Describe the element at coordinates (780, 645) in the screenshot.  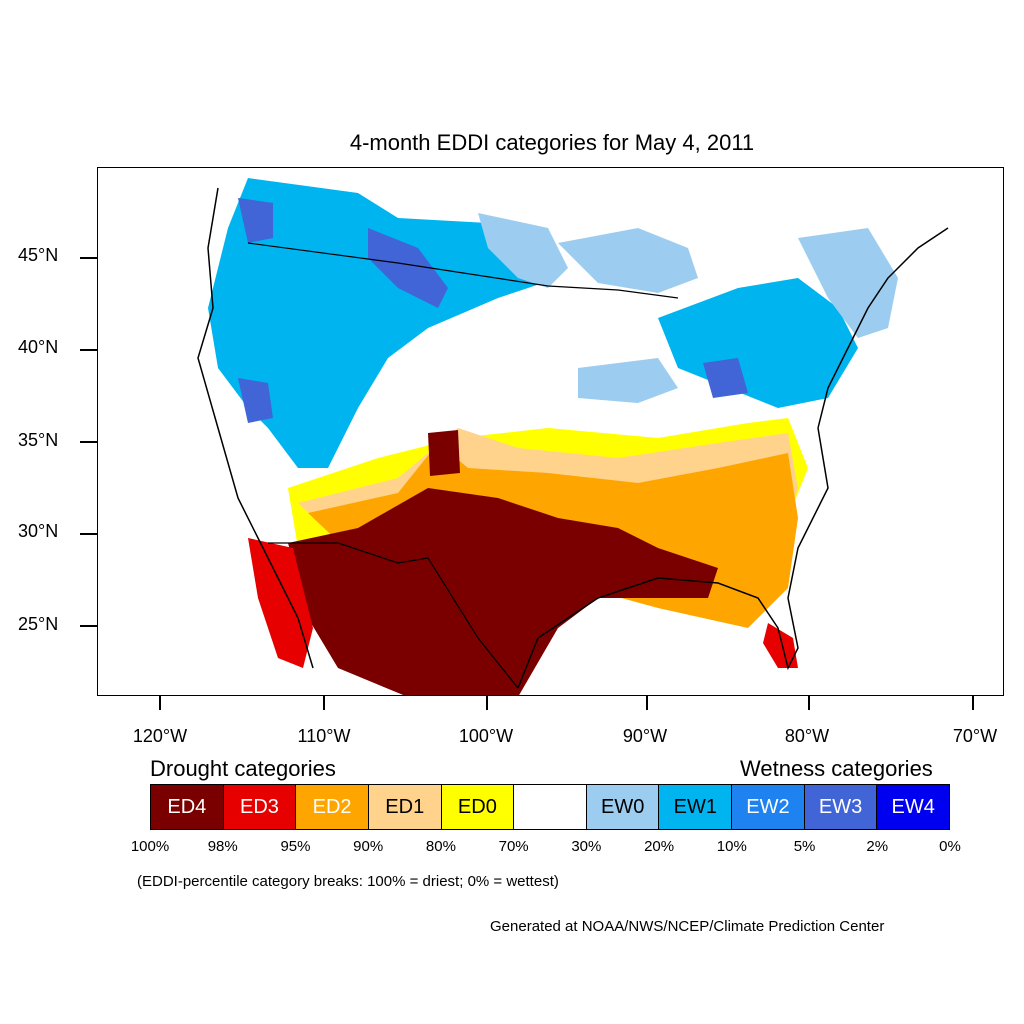
I see `drought-region-florida-ed3` at that location.